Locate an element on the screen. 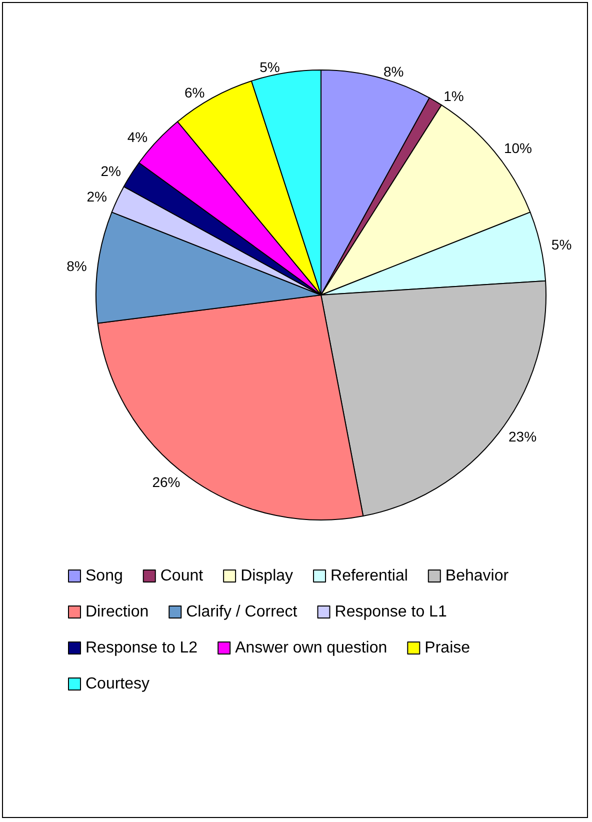 This screenshot has width=592, height=822. legend-label: Song is located at coordinates (104, 576).